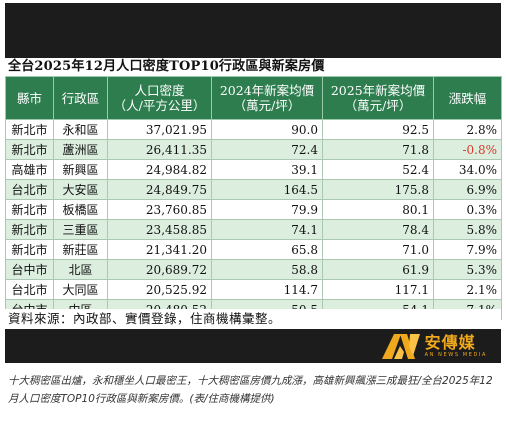  I want to click on cell-density: 23,760.85, so click(159, 209).